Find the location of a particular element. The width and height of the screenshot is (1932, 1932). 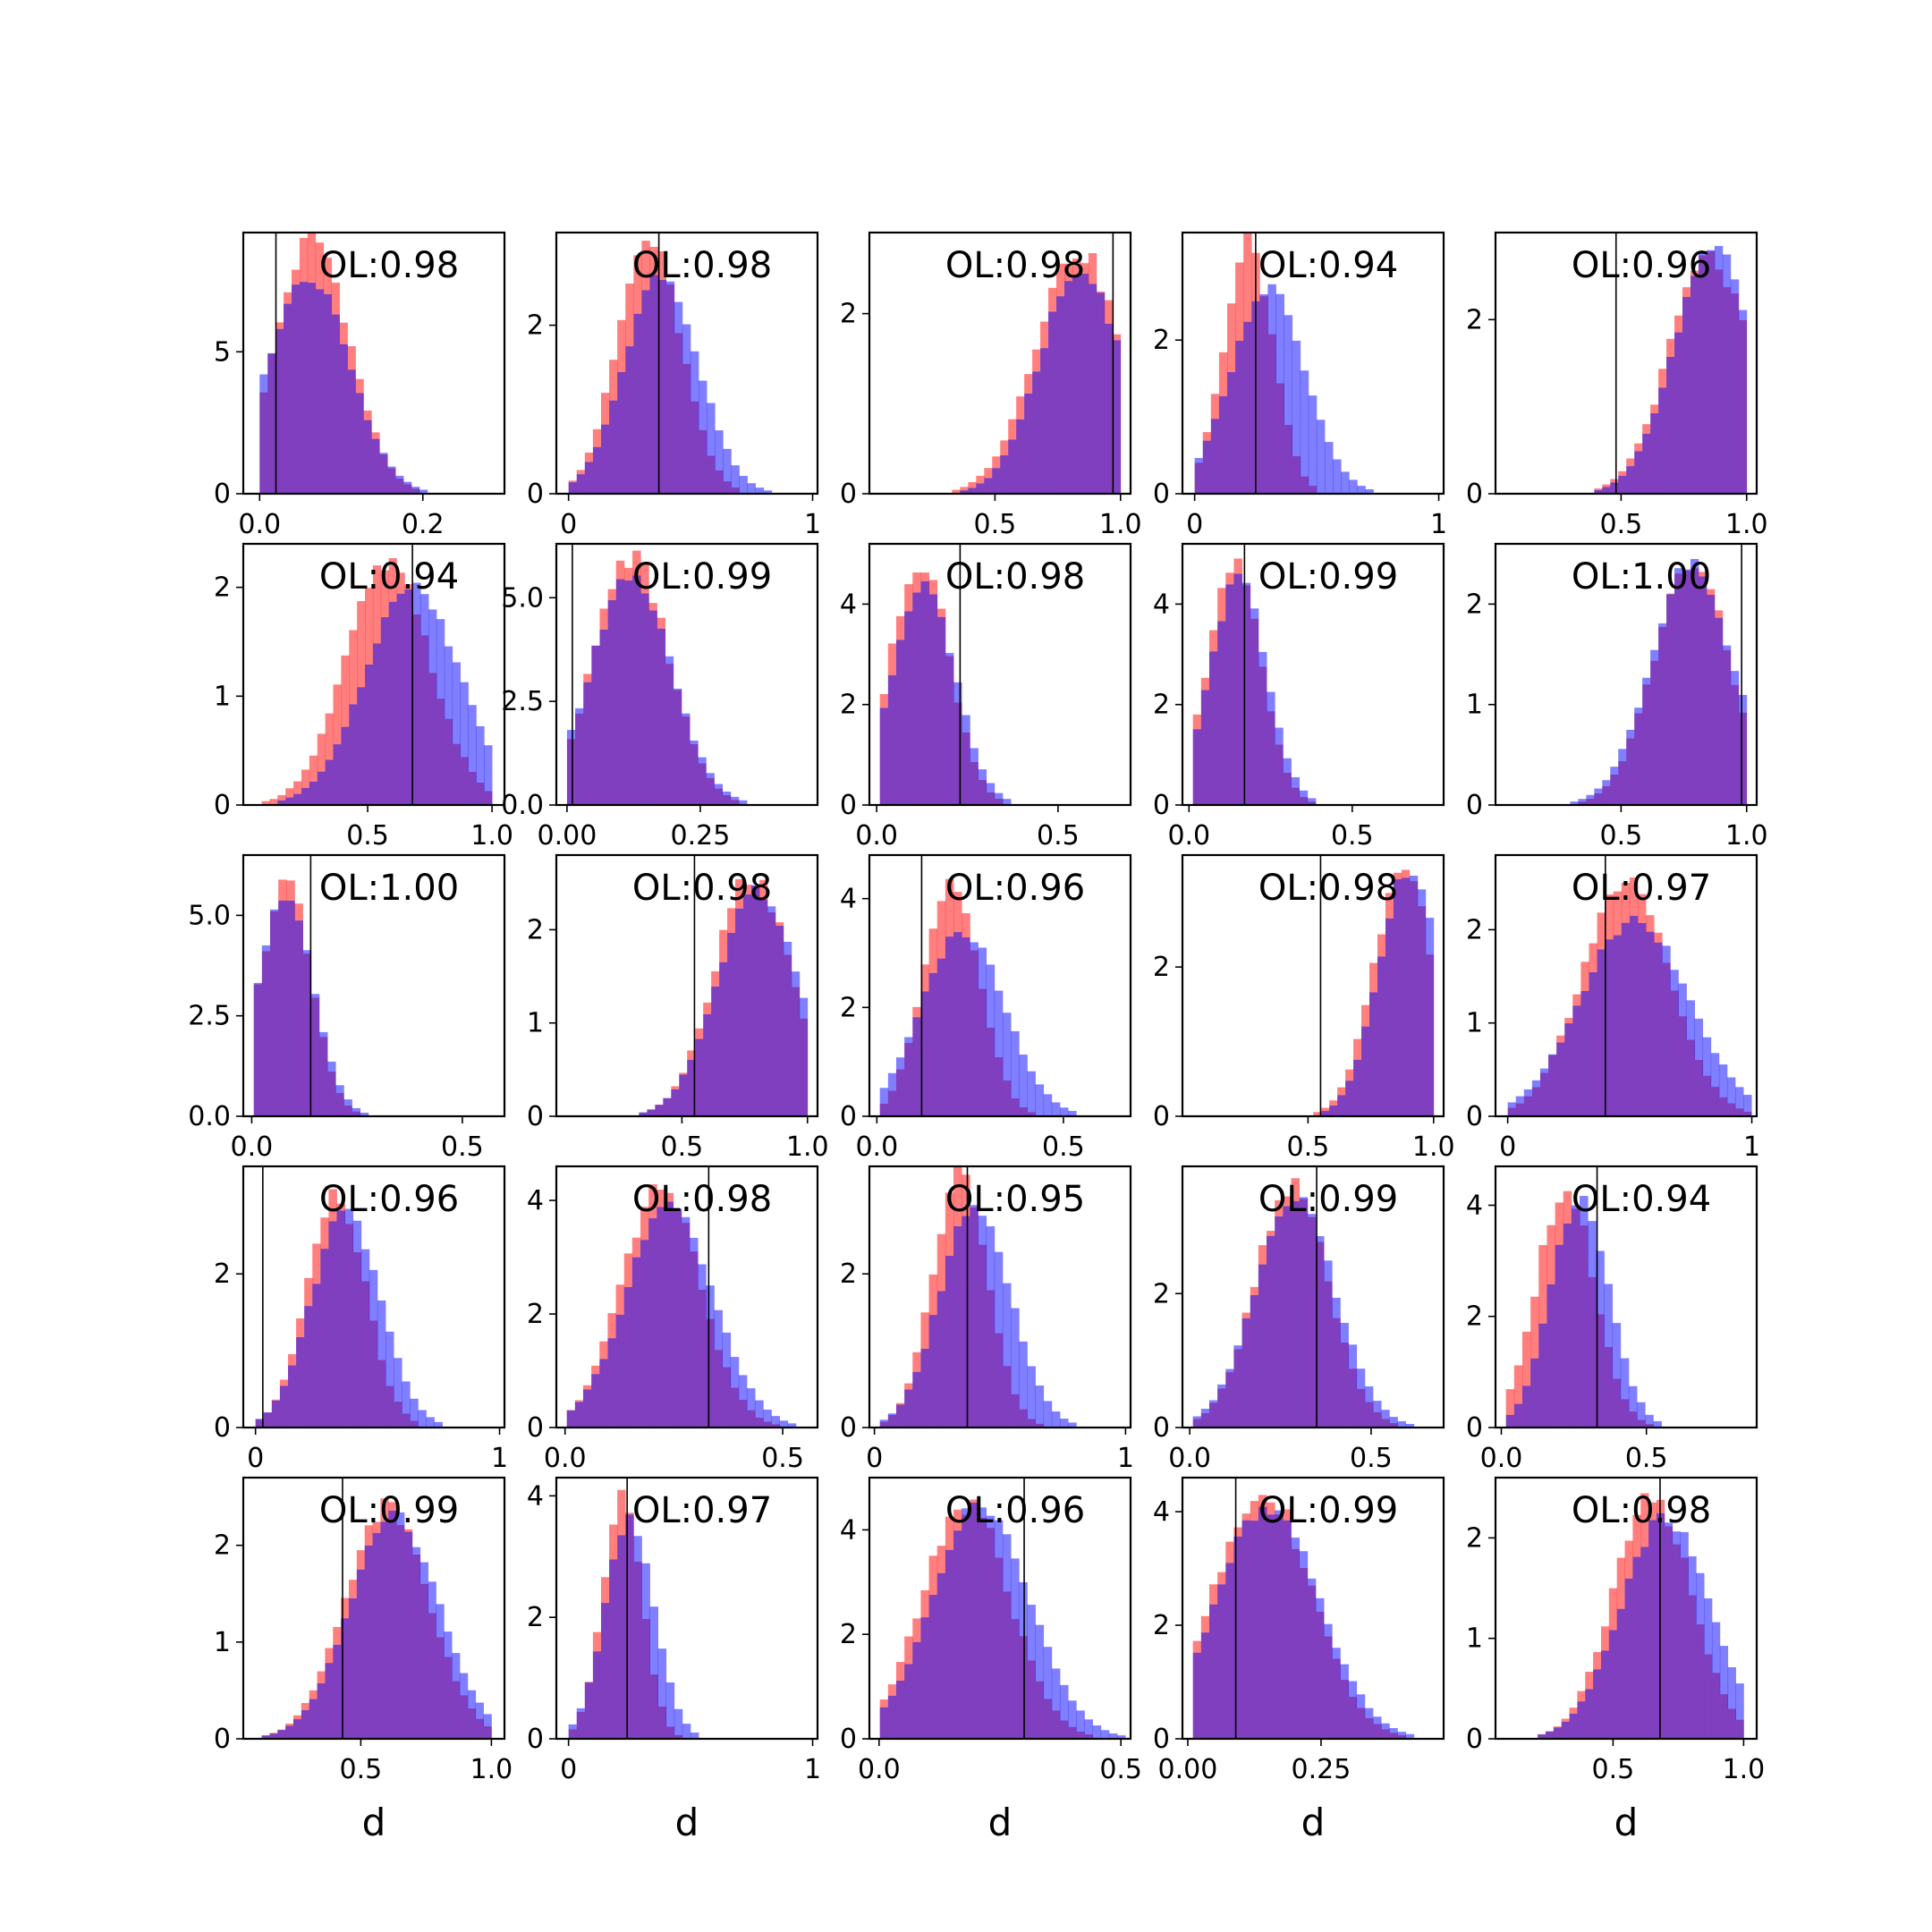

overlap-label: OL:0.98 is located at coordinates (1641, 1510).